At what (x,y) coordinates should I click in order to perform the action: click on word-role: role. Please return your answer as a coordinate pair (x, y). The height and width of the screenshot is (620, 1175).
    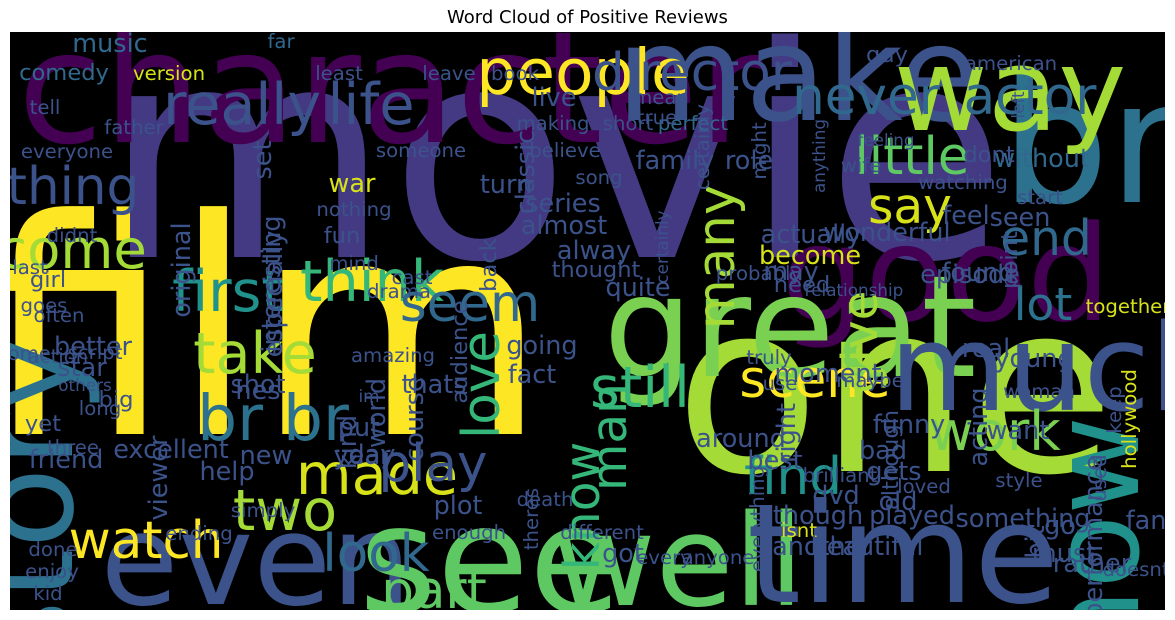
    Looking at the image, I should click on (749, 161).